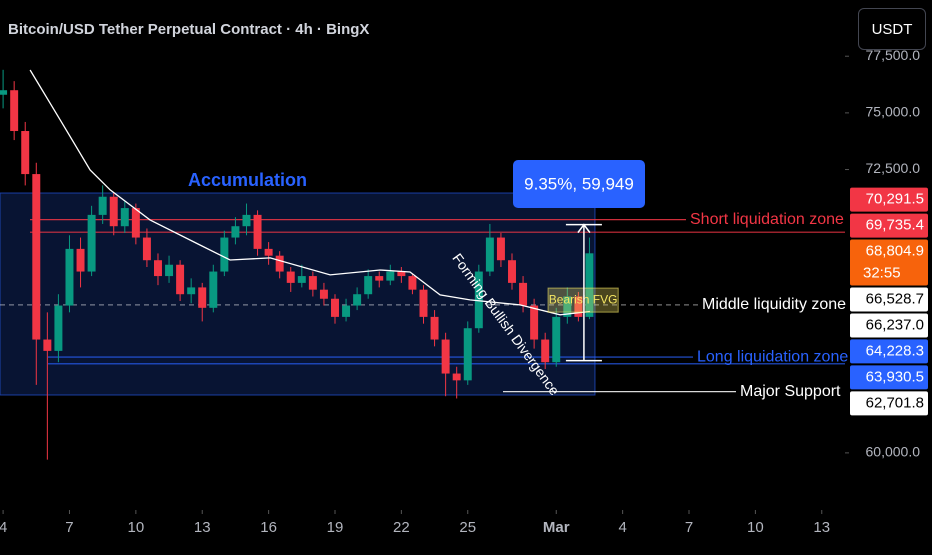 The image size is (932, 555). Describe the element at coordinates (892, 29) in the screenshot. I see `currency-button: USDT` at that location.